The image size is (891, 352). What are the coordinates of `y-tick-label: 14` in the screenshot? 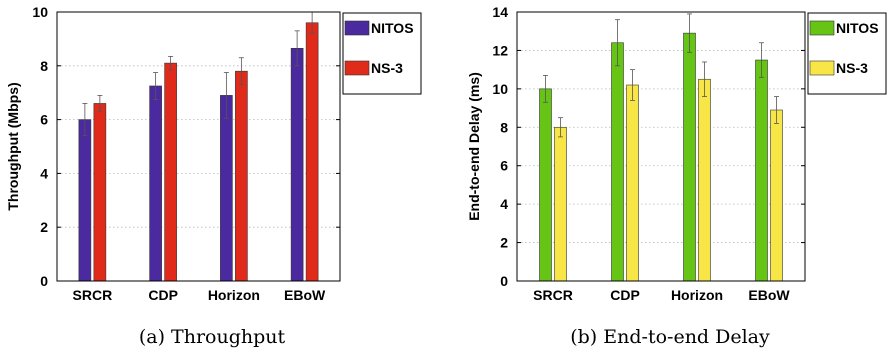 It's located at (500, 12).